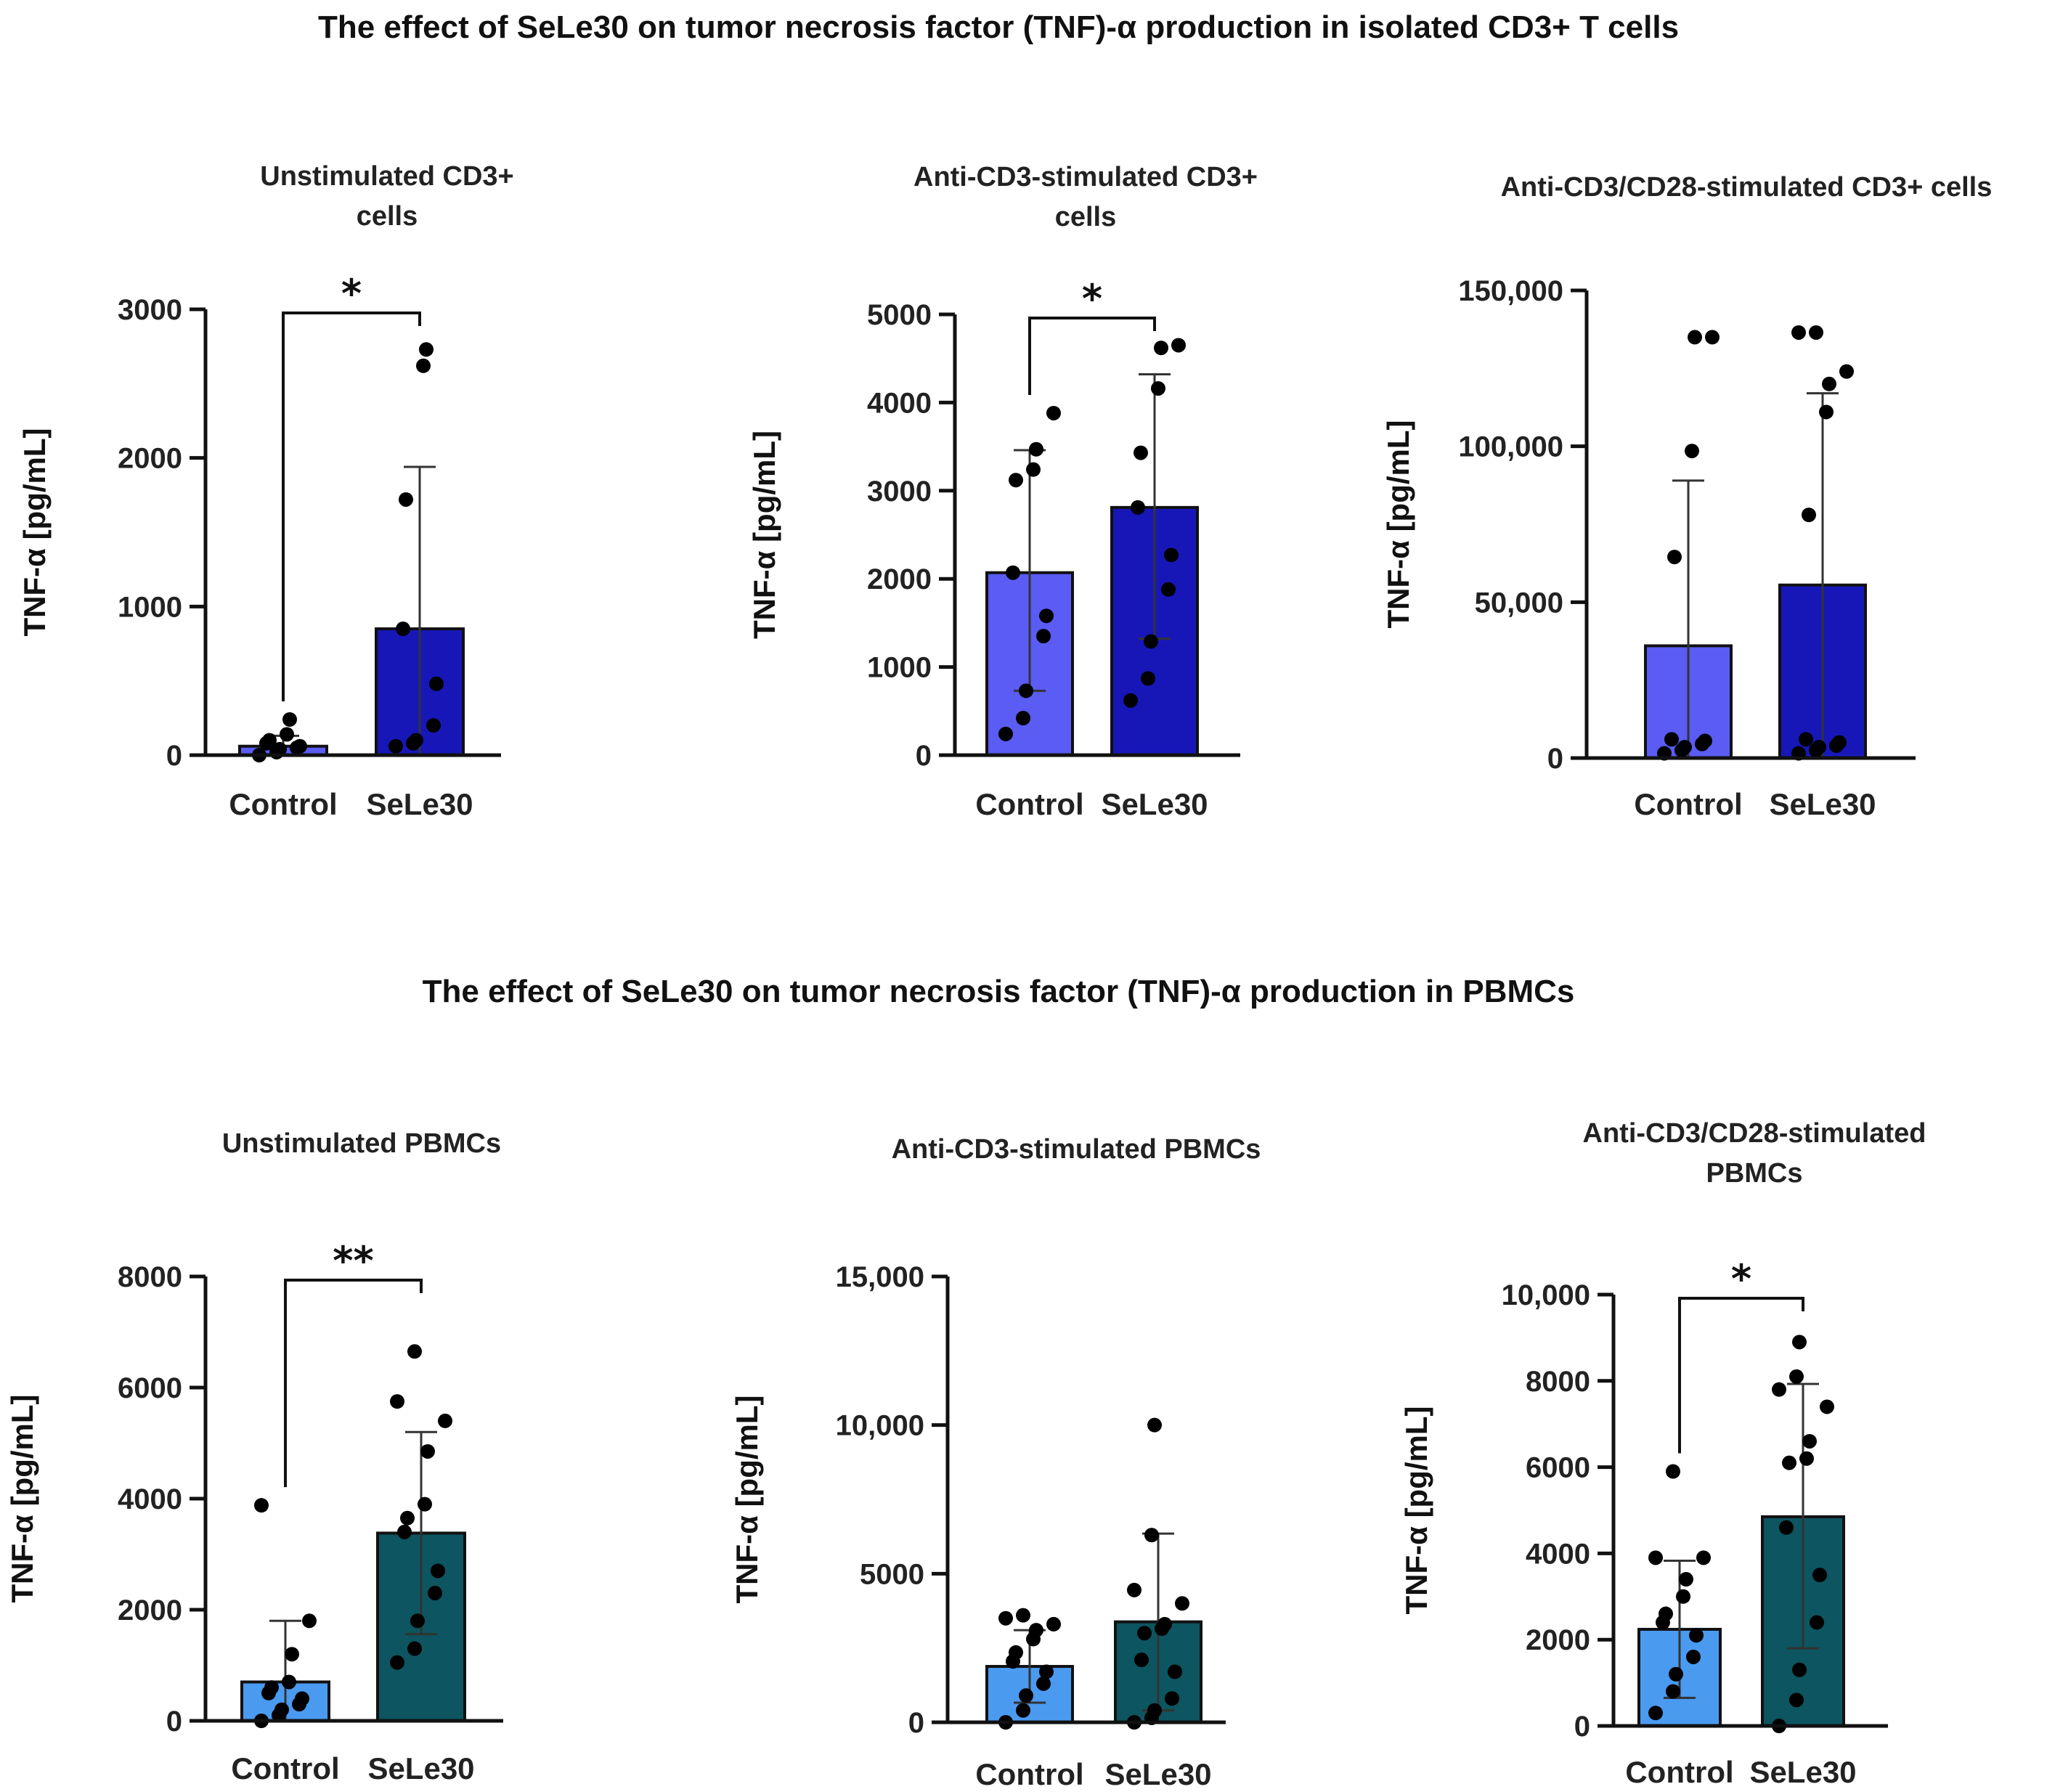 The image size is (2047, 1792). I want to click on chart-title: Anti-CD3/CD28-stimulated, so click(1754, 1133).